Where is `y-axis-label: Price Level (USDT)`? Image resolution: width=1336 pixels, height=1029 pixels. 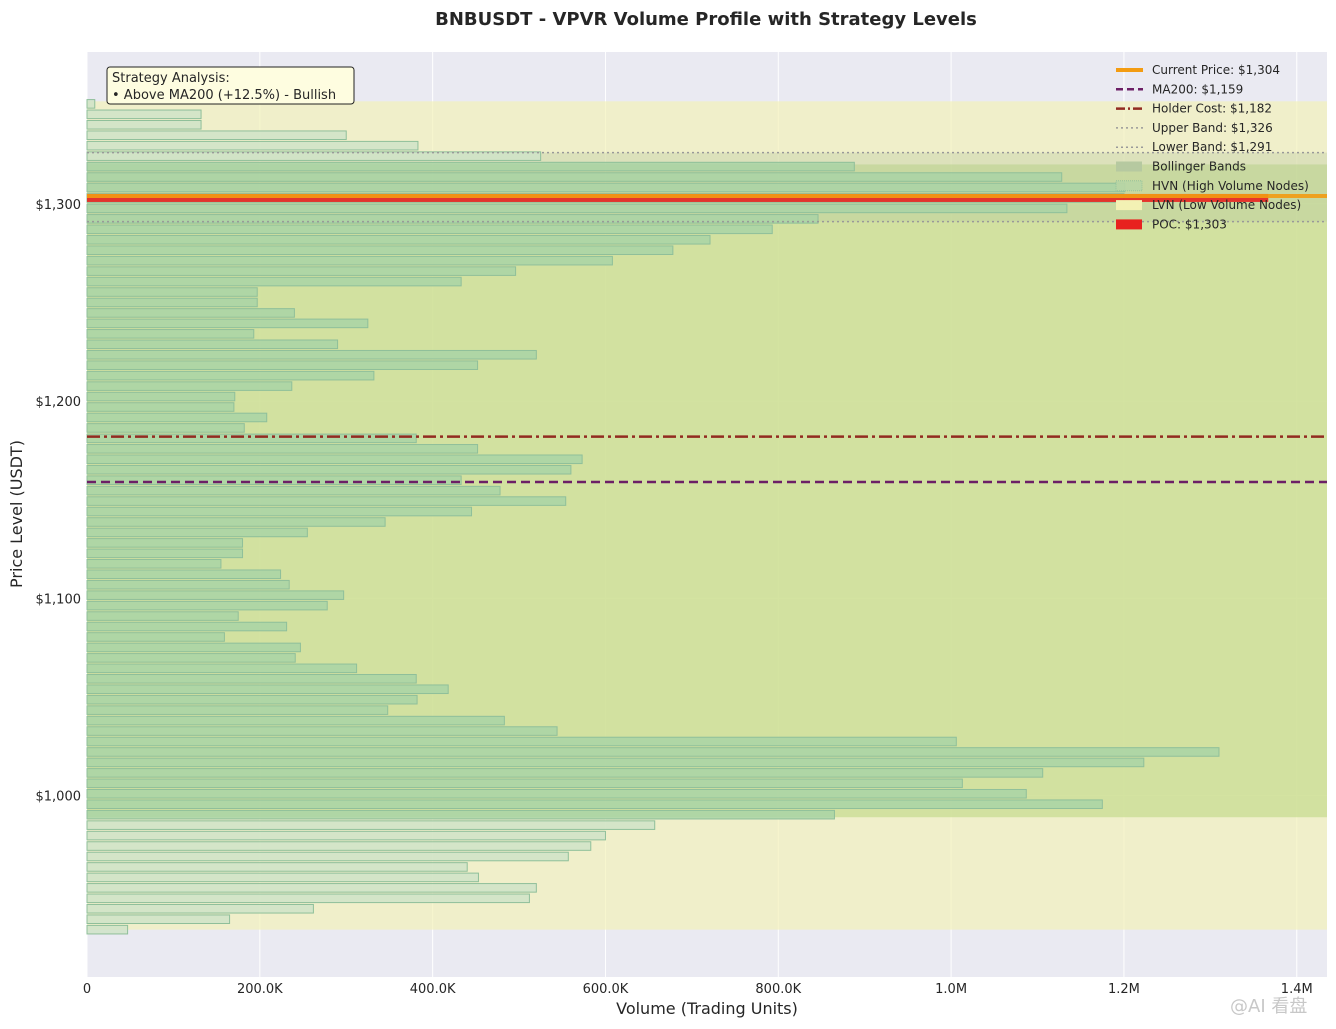
y-axis-label: Price Level (USDT) is located at coordinates (16, 514).